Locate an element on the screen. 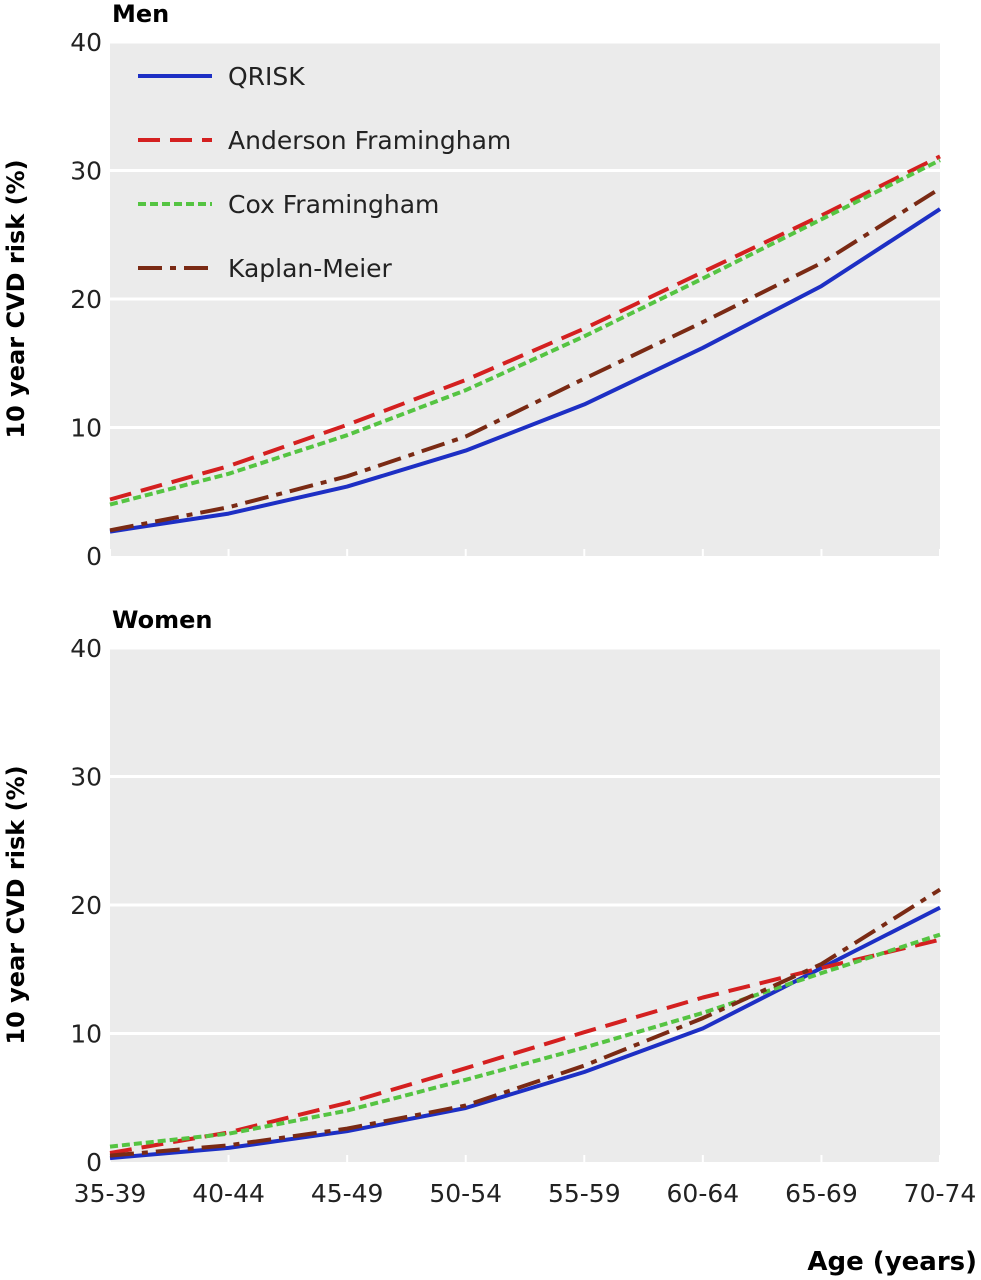  series-line-anderson-framingham is located at coordinates (525, 1046).